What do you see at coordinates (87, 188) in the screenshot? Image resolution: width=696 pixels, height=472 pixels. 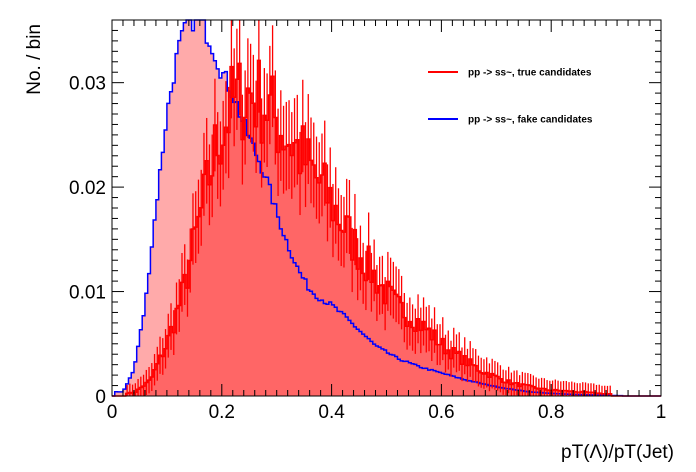 I see `y-tick-label: 0.02` at bounding box center [87, 188].